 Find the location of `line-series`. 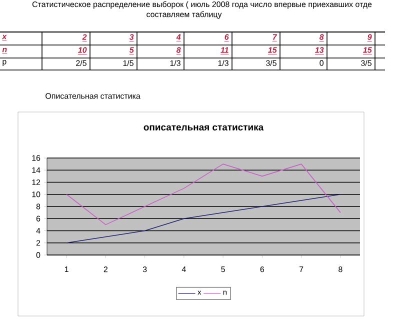

line-series is located at coordinates (203, 195).